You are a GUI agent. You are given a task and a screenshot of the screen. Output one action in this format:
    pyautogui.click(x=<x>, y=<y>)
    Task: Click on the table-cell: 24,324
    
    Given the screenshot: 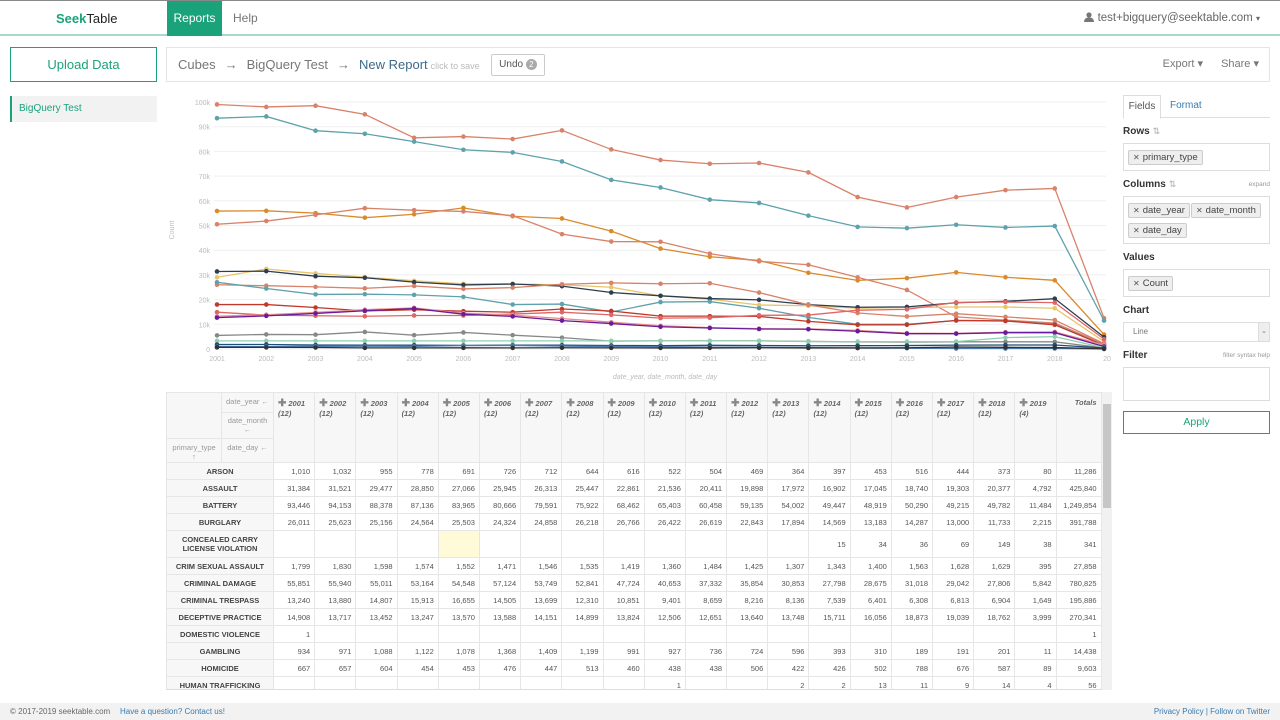 What is the action you would take?
    pyautogui.click(x=500, y=522)
    